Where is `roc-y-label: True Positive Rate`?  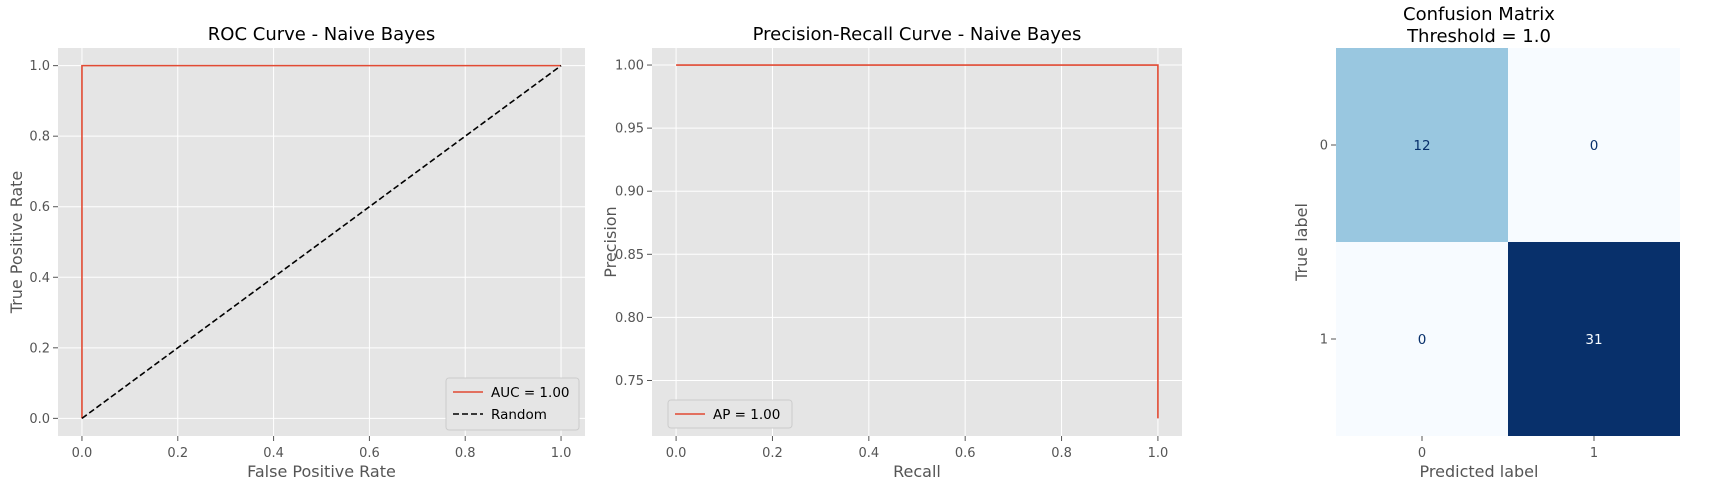
roc-y-label: True Positive Rate is located at coordinates (16, 243).